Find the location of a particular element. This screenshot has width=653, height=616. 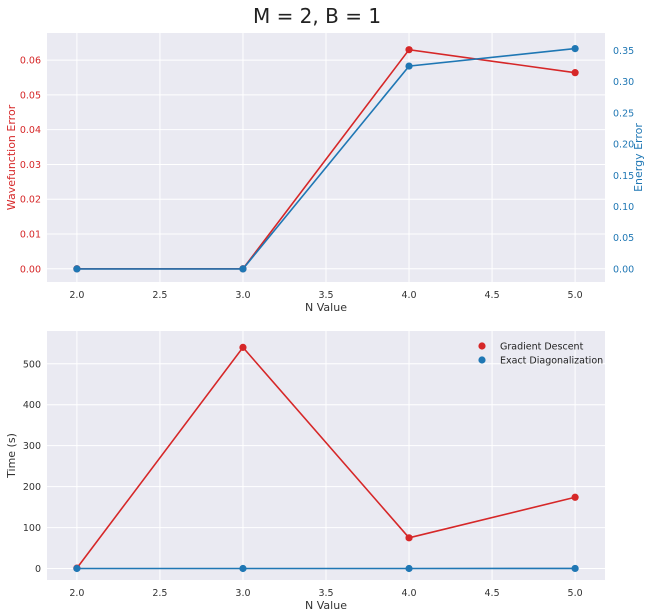

y-axis-label: Time (s) is located at coordinates (11, 456).